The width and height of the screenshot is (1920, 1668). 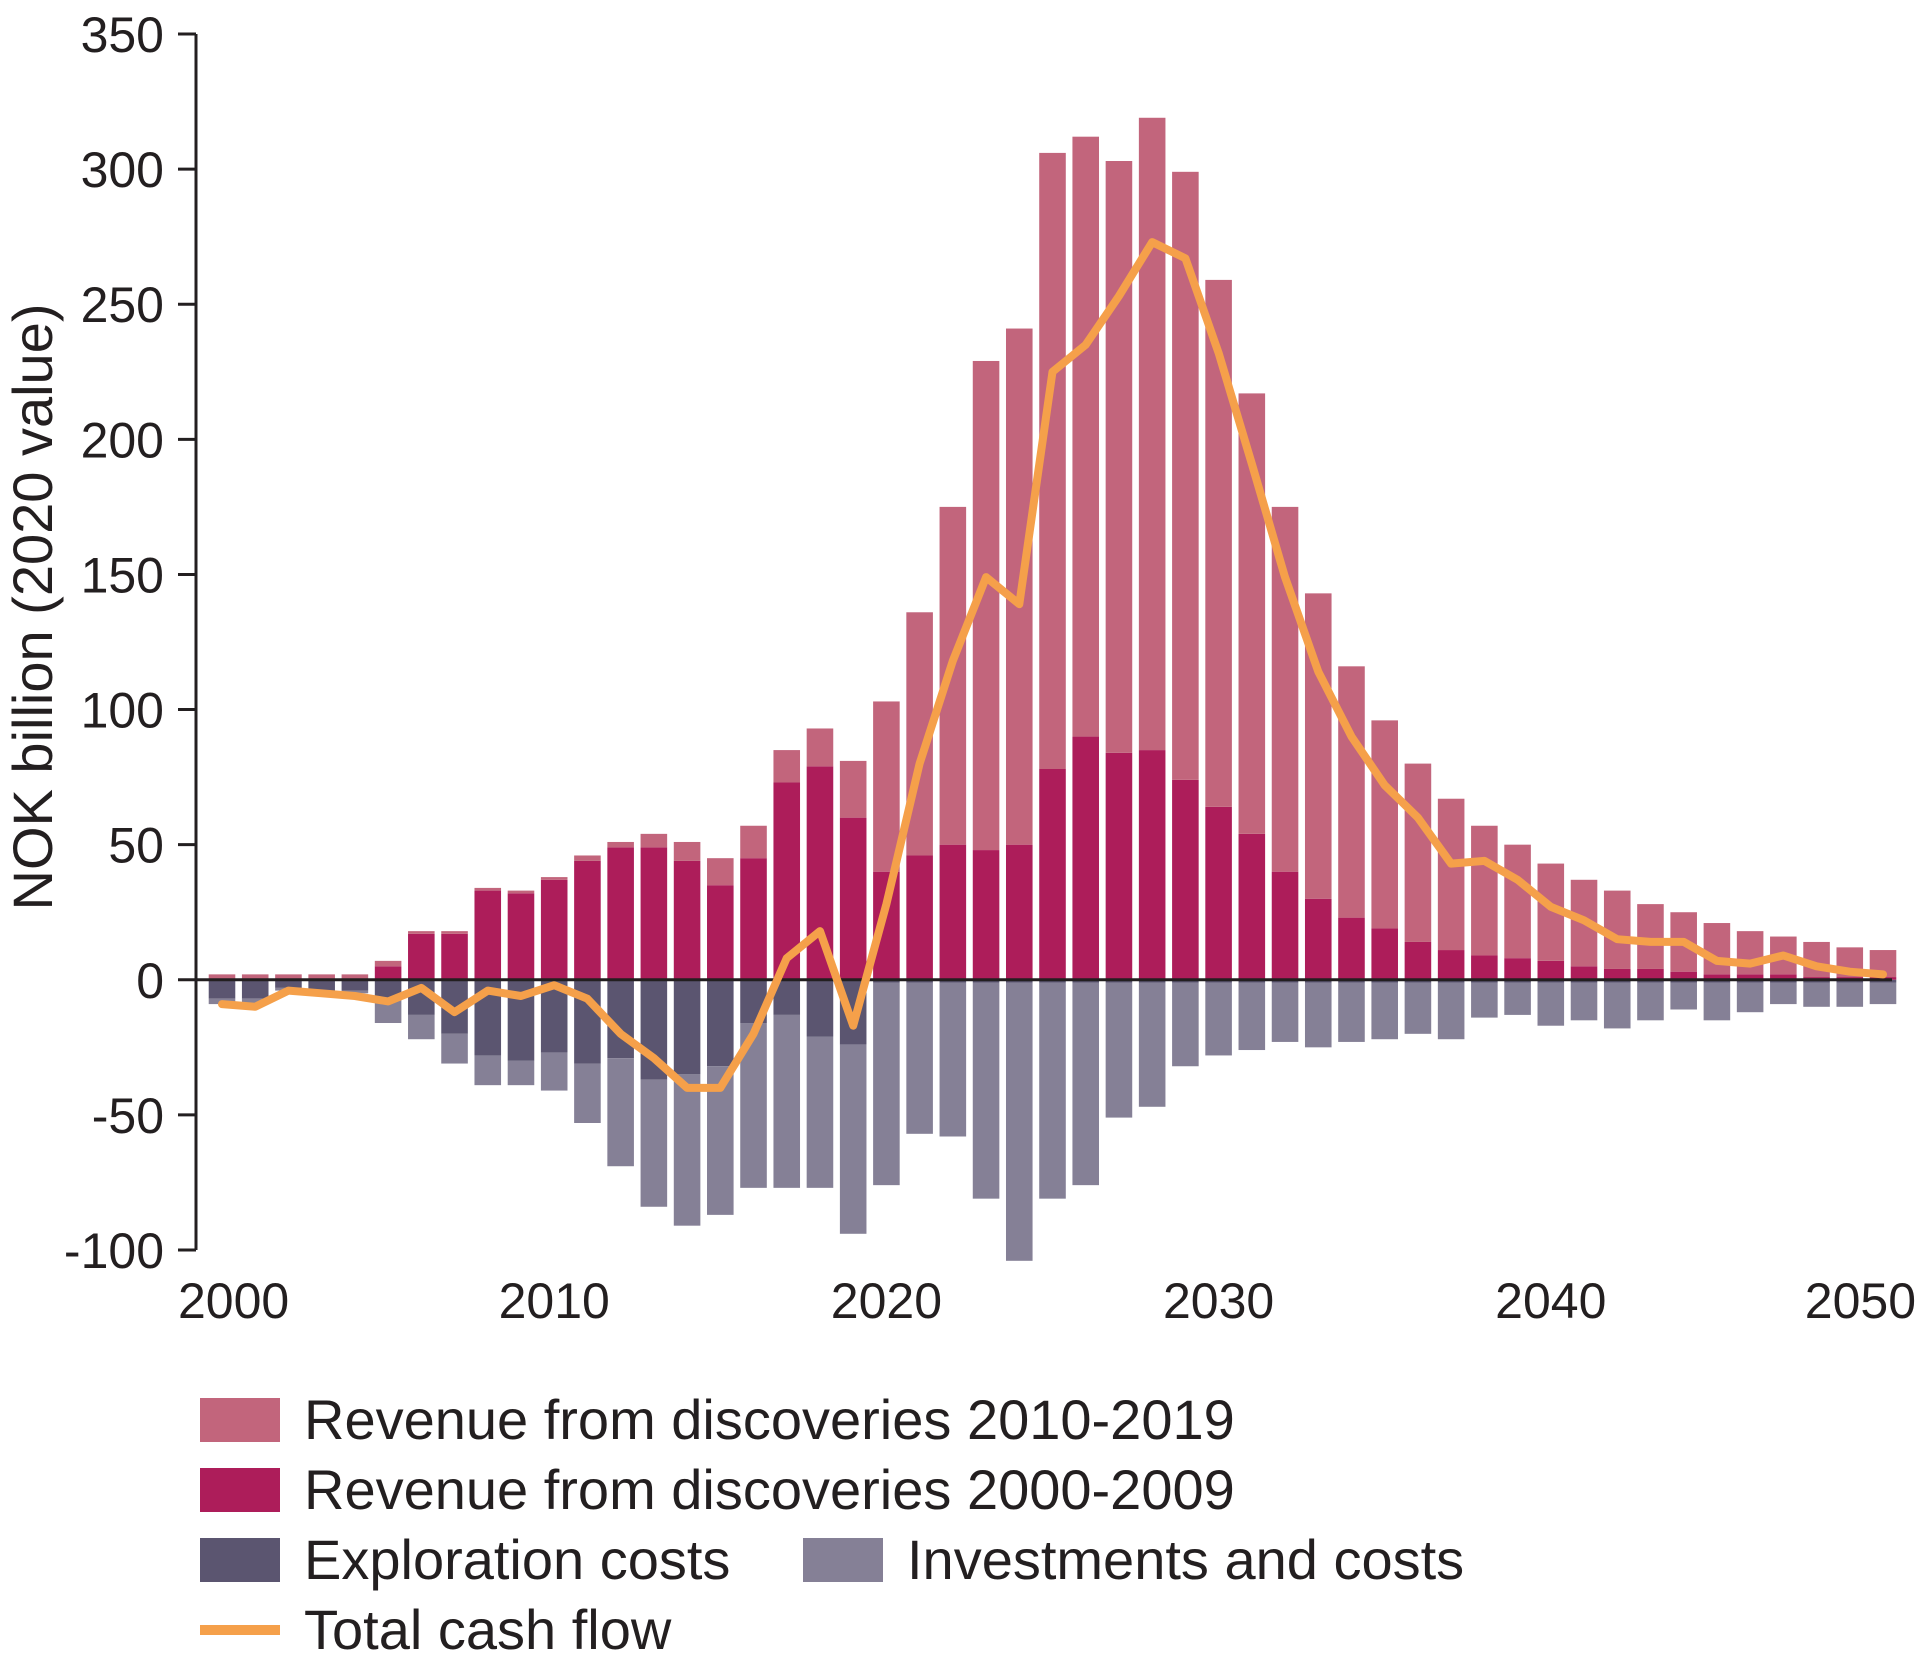 What do you see at coordinates (150, 981) in the screenshot?
I see `y-tick-label: 0` at bounding box center [150, 981].